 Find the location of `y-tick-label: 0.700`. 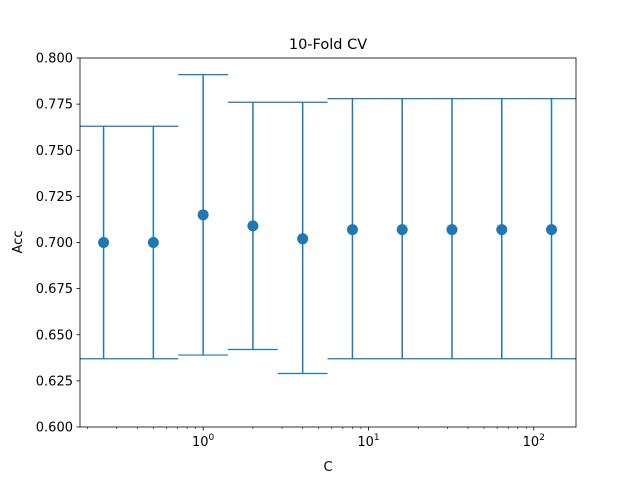

y-tick-label: 0.700 is located at coordinates (54, 243).